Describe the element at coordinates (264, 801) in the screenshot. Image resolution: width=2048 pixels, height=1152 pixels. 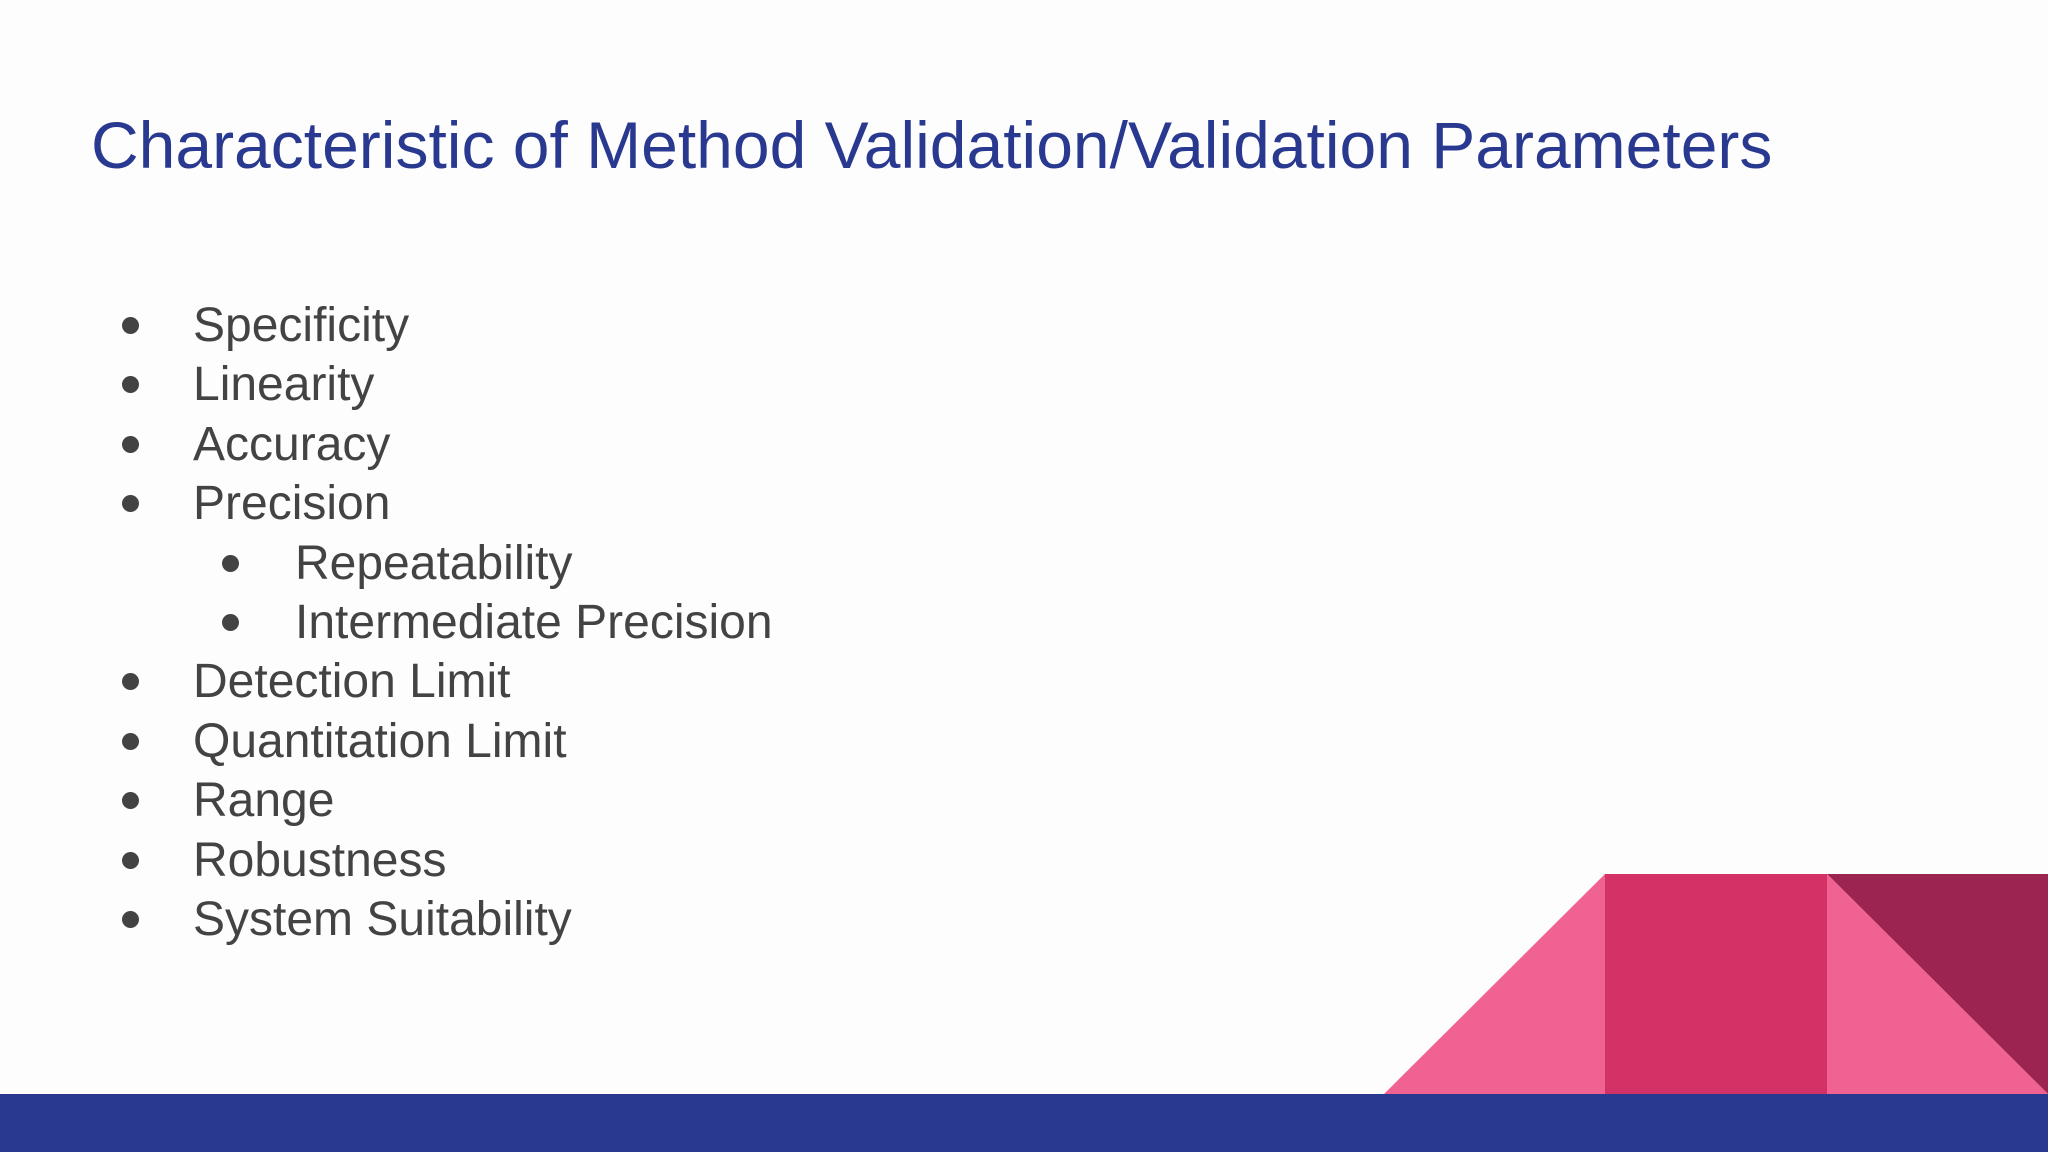
I see `bullet-text: Range` at that location.